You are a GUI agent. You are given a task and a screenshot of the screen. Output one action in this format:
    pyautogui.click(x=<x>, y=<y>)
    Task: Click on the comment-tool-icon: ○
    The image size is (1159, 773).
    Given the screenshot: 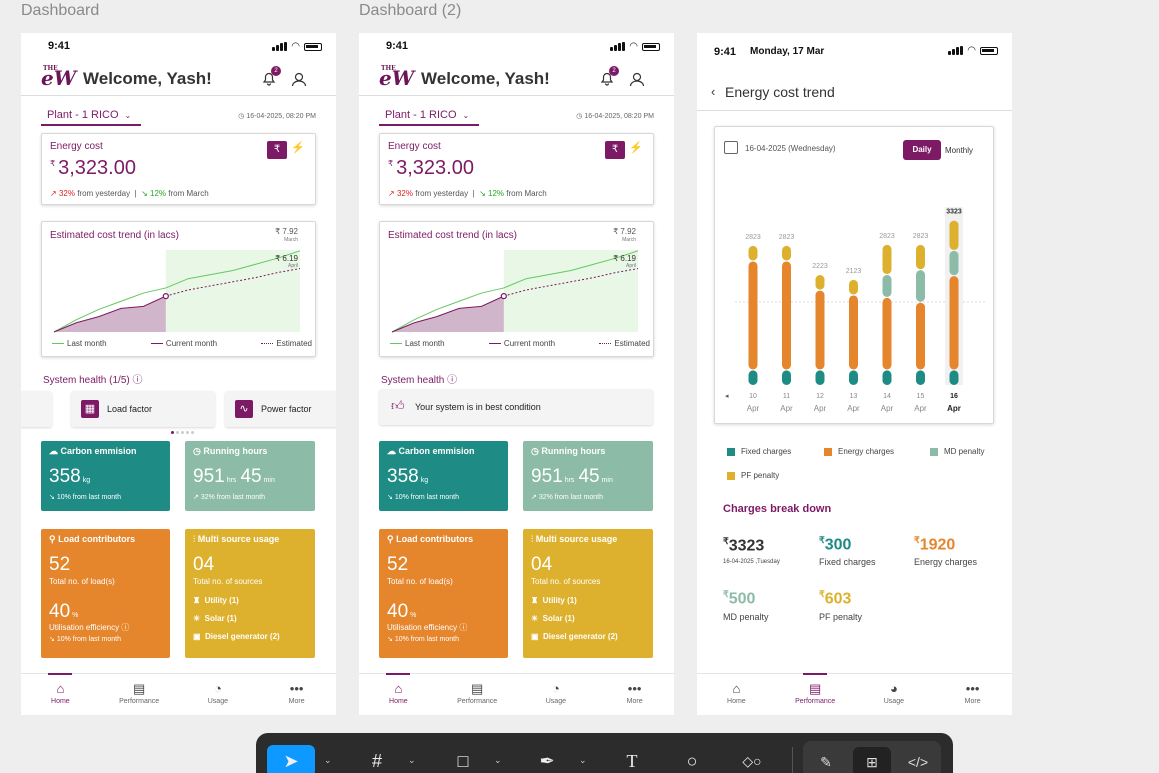 What is the action you would take?
    pyautogui.click(x=692, y=761)
    